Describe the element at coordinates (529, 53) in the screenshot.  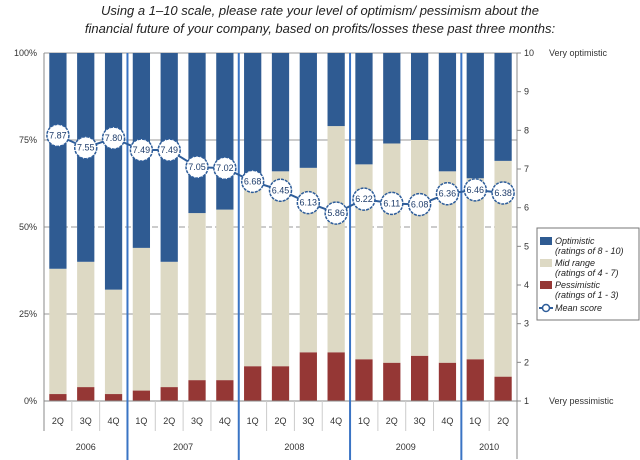
I see `right-tick-label: 10` at that location.